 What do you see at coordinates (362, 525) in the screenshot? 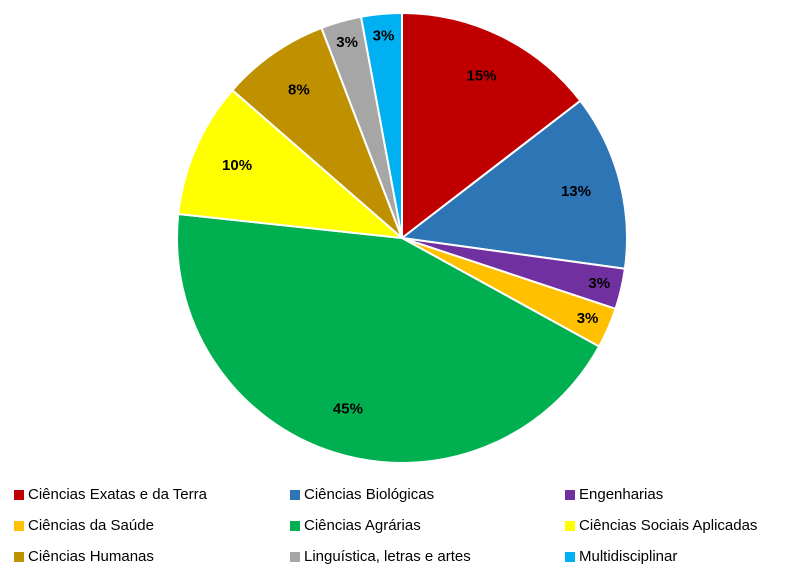
I see `legend-label: Ciências Agrárias` at bounding box center [362, 525].